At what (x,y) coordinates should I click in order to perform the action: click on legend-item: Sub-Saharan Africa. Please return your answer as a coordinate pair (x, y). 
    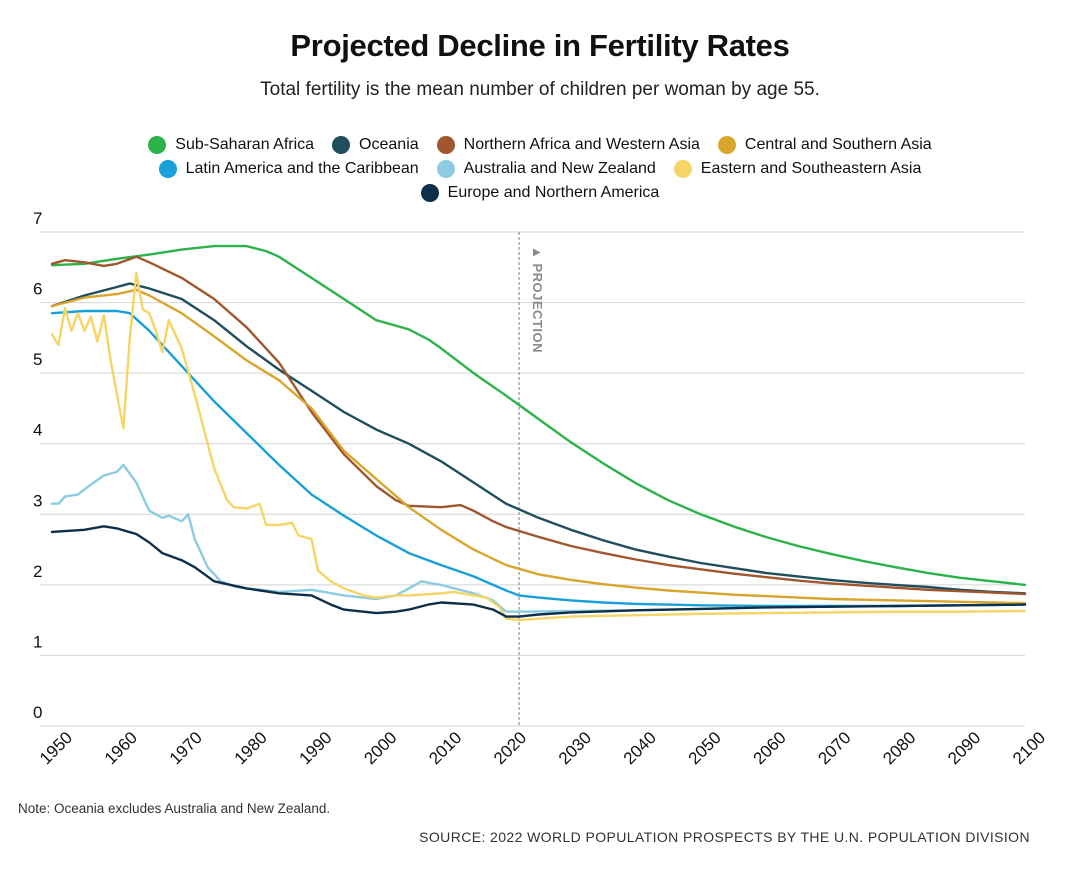
    Looking at the image, I should click on (231, 145).